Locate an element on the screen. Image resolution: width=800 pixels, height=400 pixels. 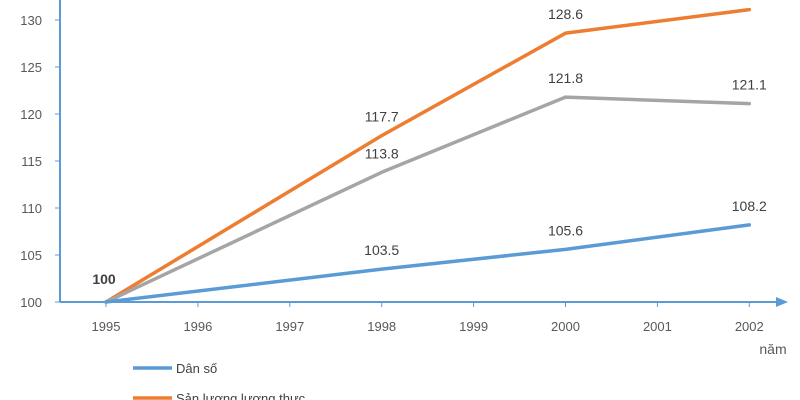
legend-label: Dân số is located at coordinates (196, 368).